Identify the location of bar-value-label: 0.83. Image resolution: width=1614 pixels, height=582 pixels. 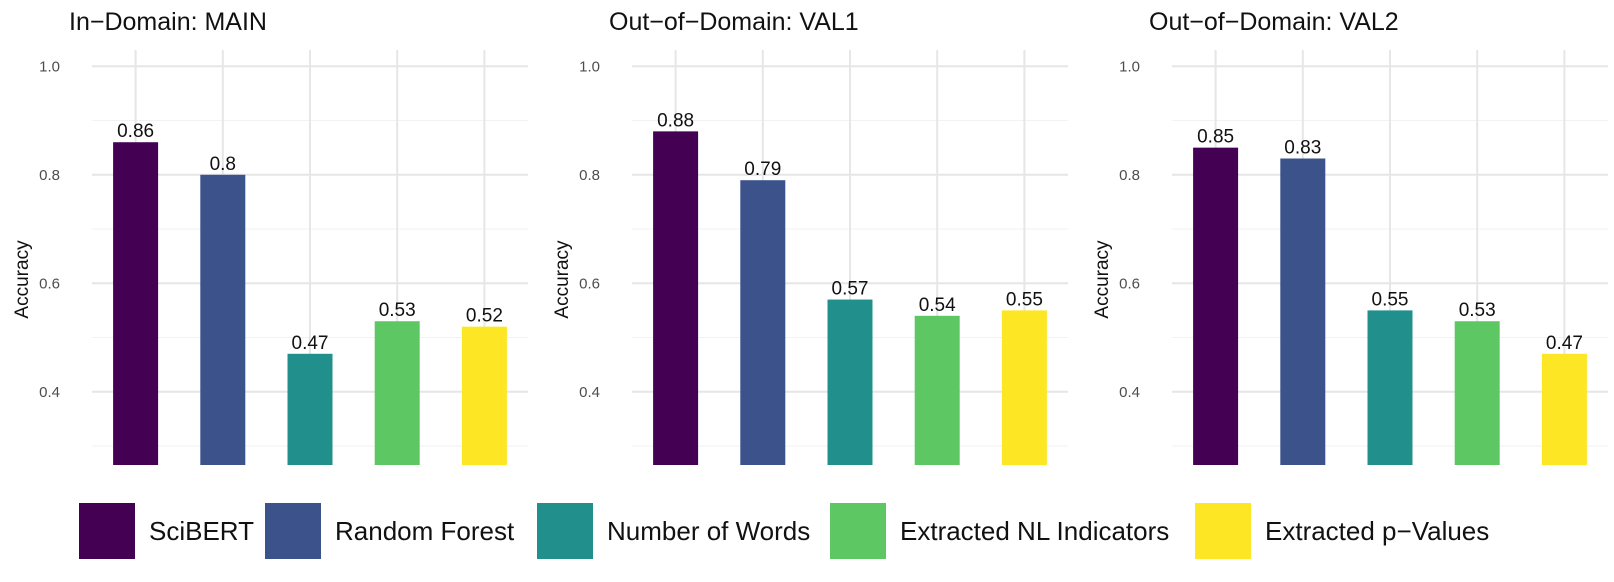
(1302, 147).